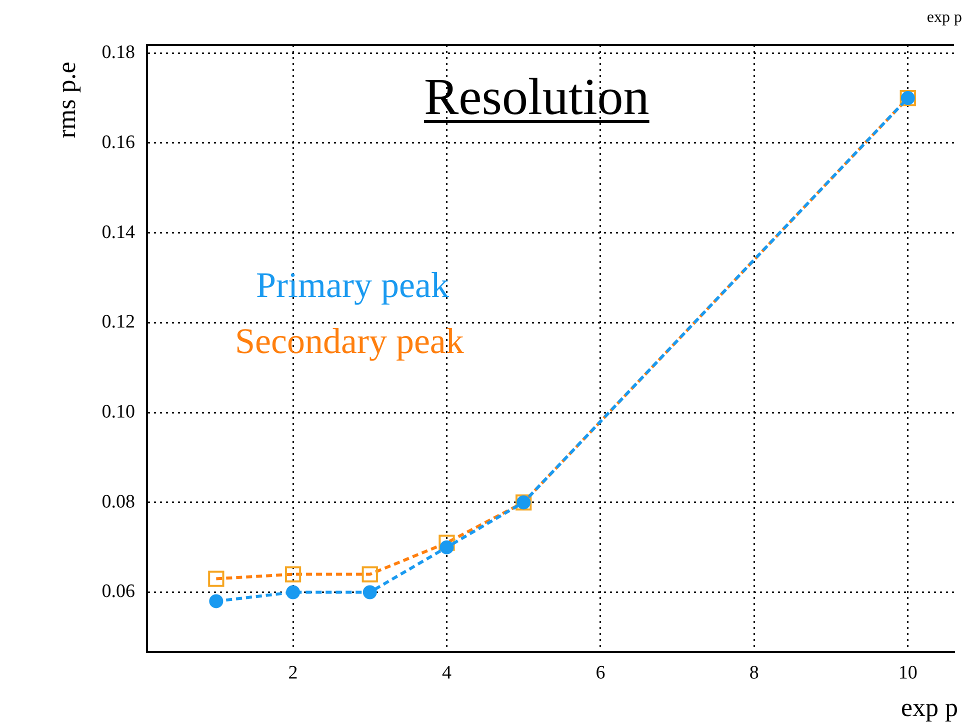 The image size is (966, 727). I want to click on text: Primary peak, so click(352, 285).